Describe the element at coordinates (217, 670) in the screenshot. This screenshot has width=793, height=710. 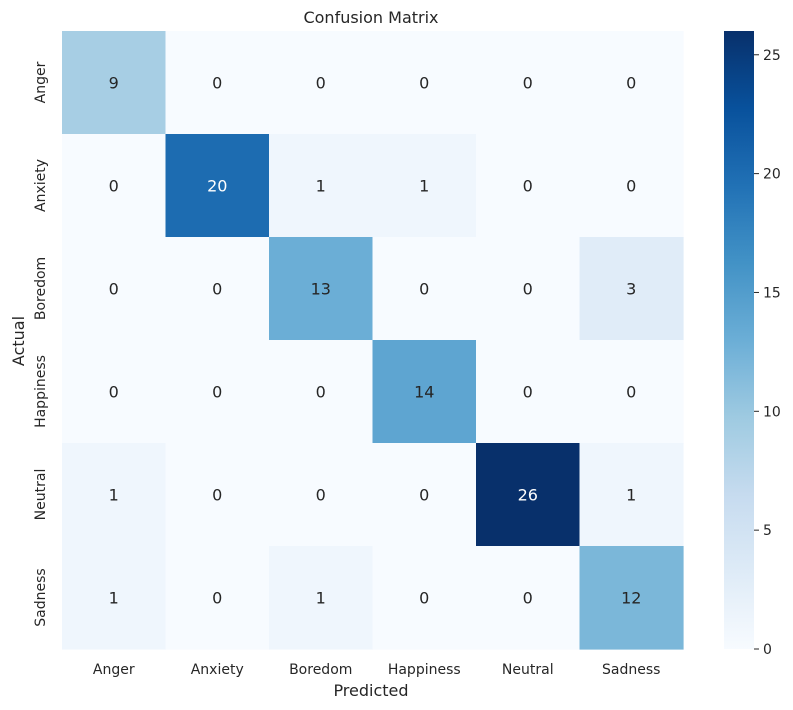
I see `x-tick-label: Anxiety` at that location.